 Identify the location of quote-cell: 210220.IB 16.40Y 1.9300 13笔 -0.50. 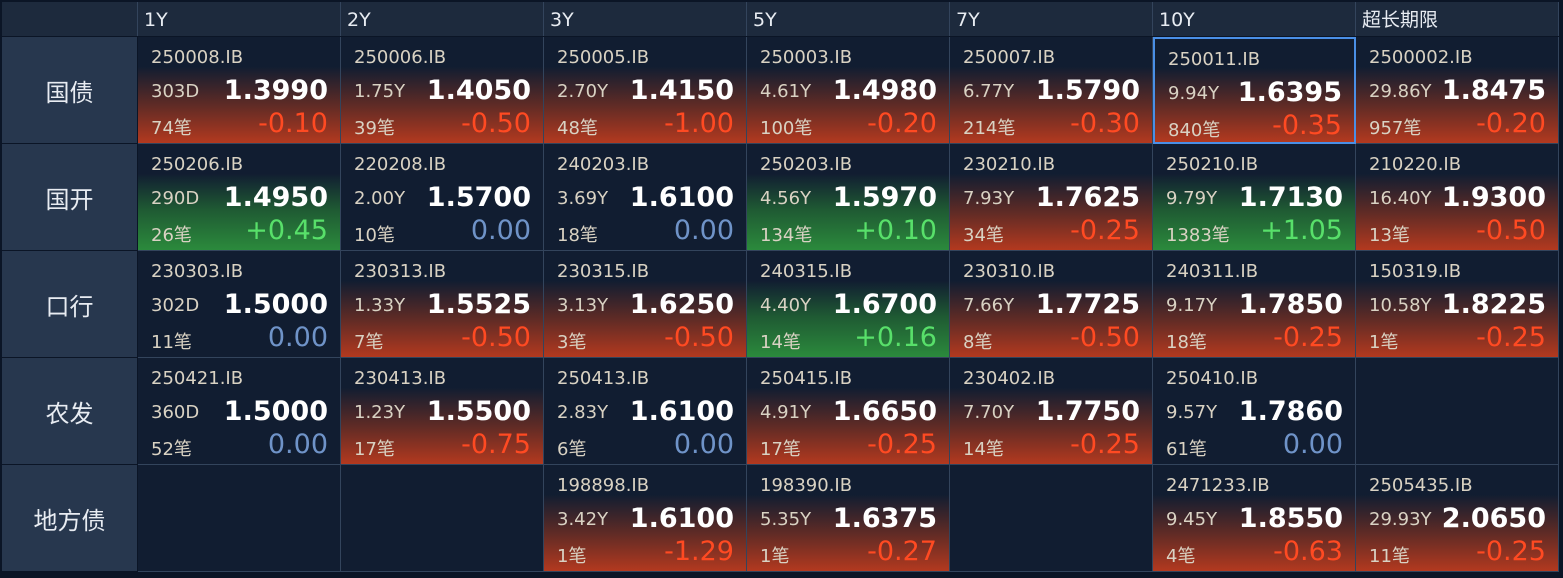
(1457, 197).